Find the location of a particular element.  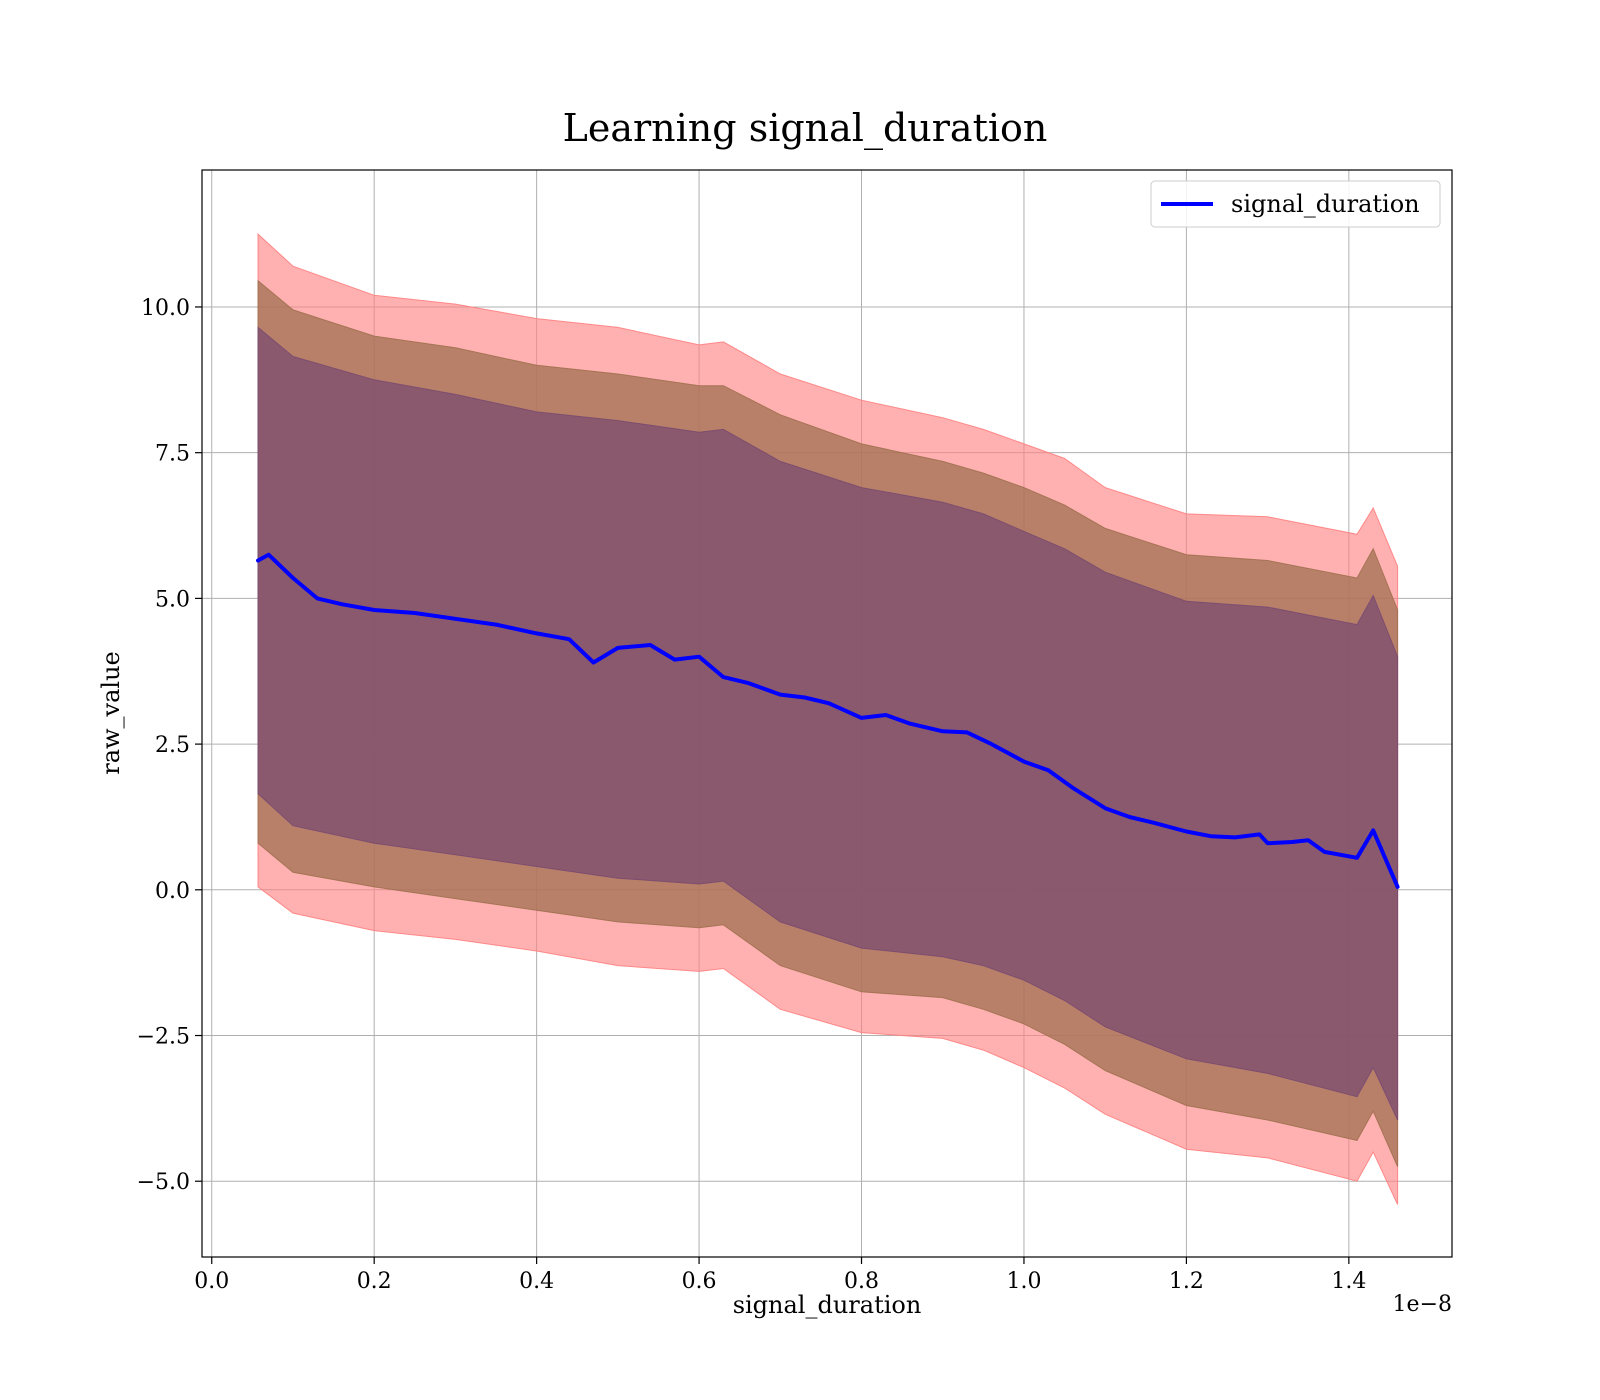

y-axis-ticks: −5.0 −2.5 0.0 2.5 5.0 7.5 10.0 is located at coordinates (169, 745).